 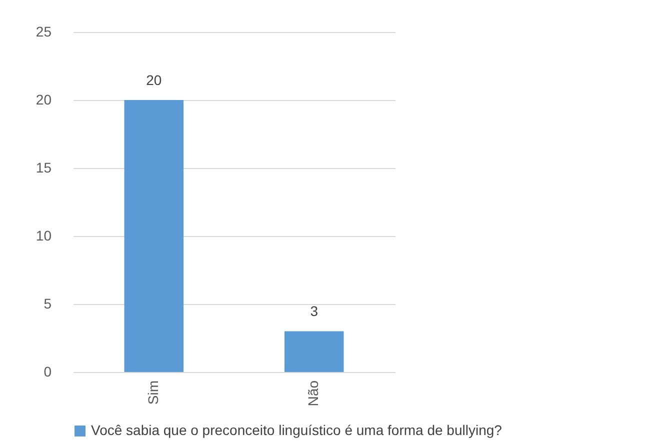 What do you see at coordinates (313, 393) in the screenshot?
I see `x-tick-label: Não` at bounding box center [313, 393].